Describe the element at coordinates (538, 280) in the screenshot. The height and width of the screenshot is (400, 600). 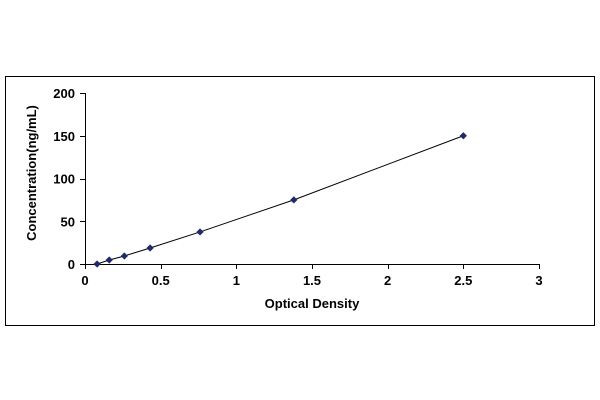
I see `x-tick-label: 3` at that location.